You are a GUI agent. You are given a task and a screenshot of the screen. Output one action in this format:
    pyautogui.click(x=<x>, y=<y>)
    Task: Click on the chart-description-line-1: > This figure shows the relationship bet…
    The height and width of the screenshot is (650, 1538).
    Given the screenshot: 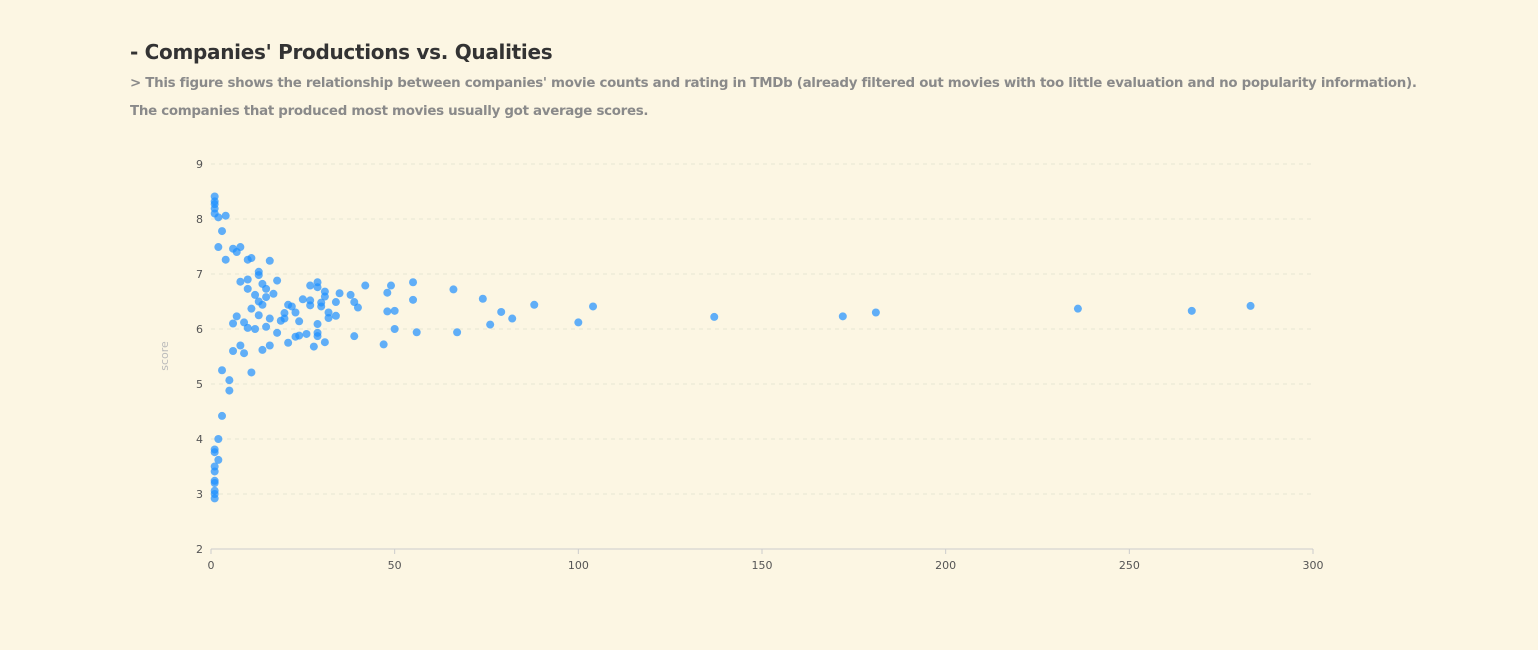 What is the action you would take?
    pyautogui.click(x=773, y=83)
    